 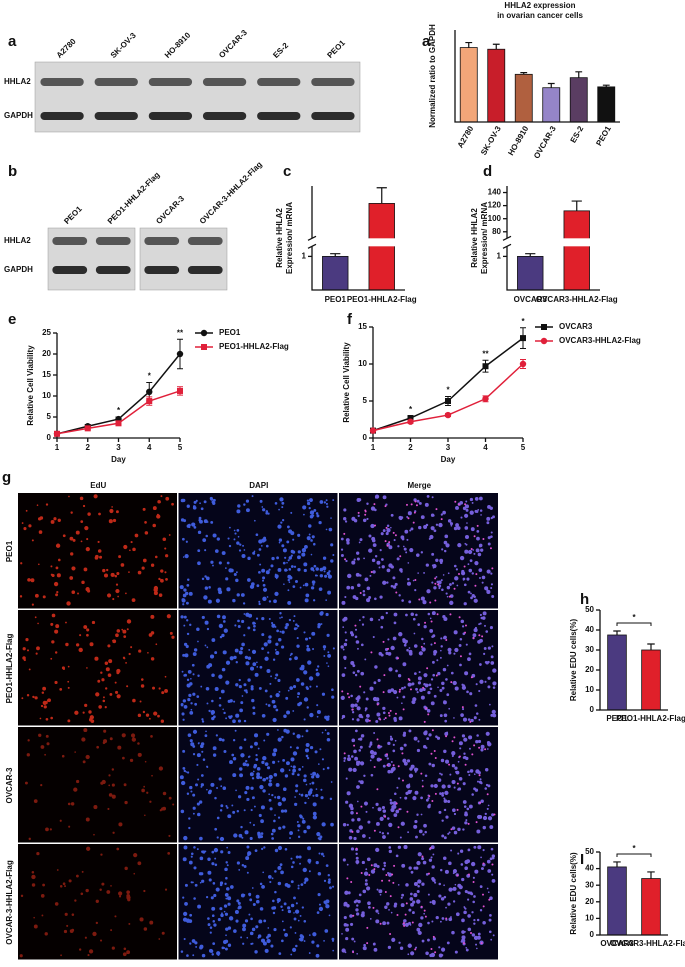 What do you see at coordinates (180, 332) in the screenshot?
I see `significance-label: **` at bounding box center [180, 332].